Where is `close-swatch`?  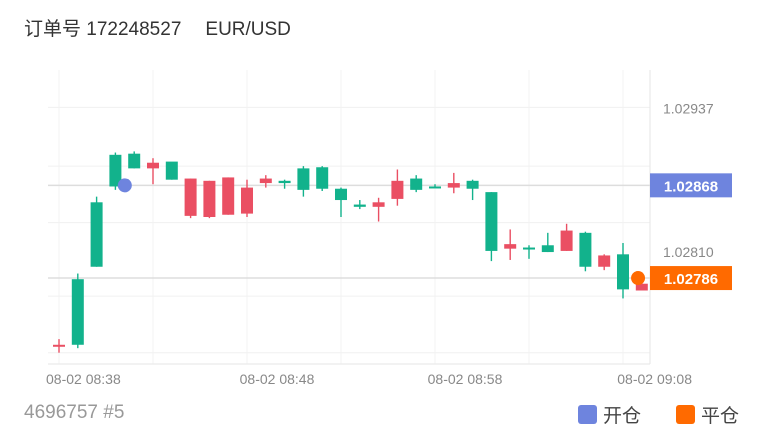
close-swatch is located at coordinates (685, 414).